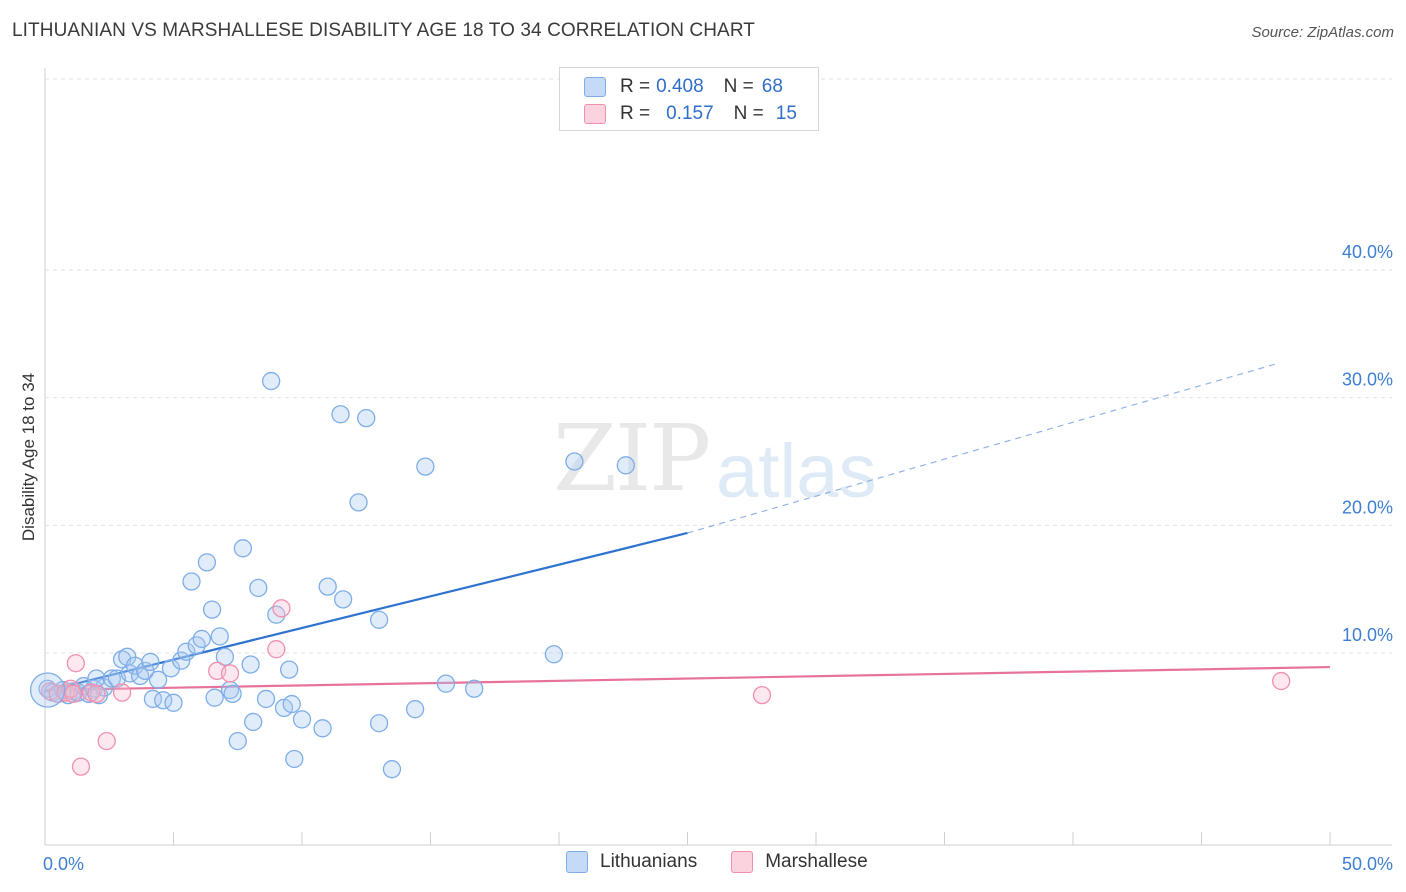  I want to click on legend-swatch-lithuanians, so click(595, 87).